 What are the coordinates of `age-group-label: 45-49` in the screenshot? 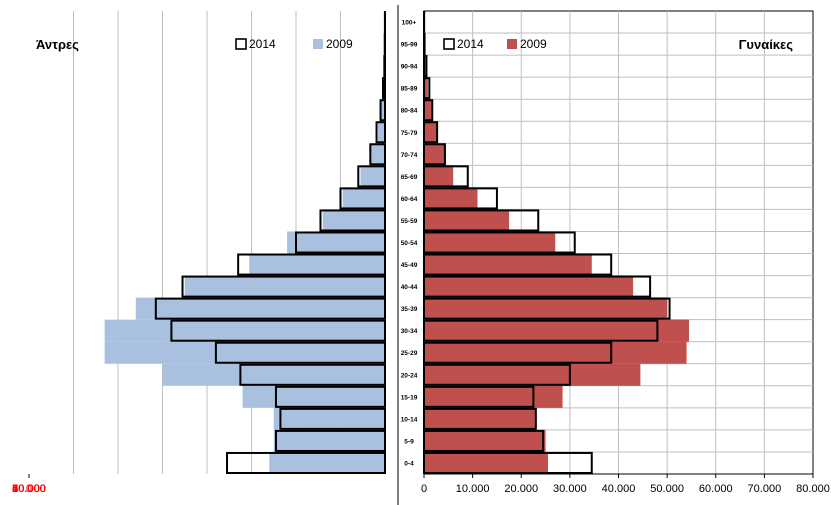 It's located at (409, 265).